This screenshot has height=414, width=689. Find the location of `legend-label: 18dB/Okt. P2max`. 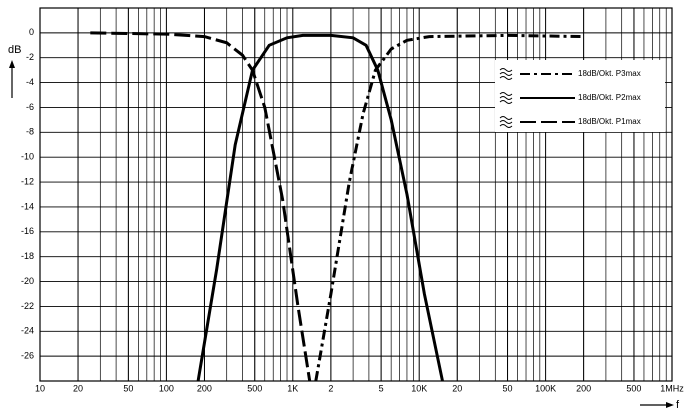

legend-label: 18dB/Okt. P2max is located at coordinates (609, 97).